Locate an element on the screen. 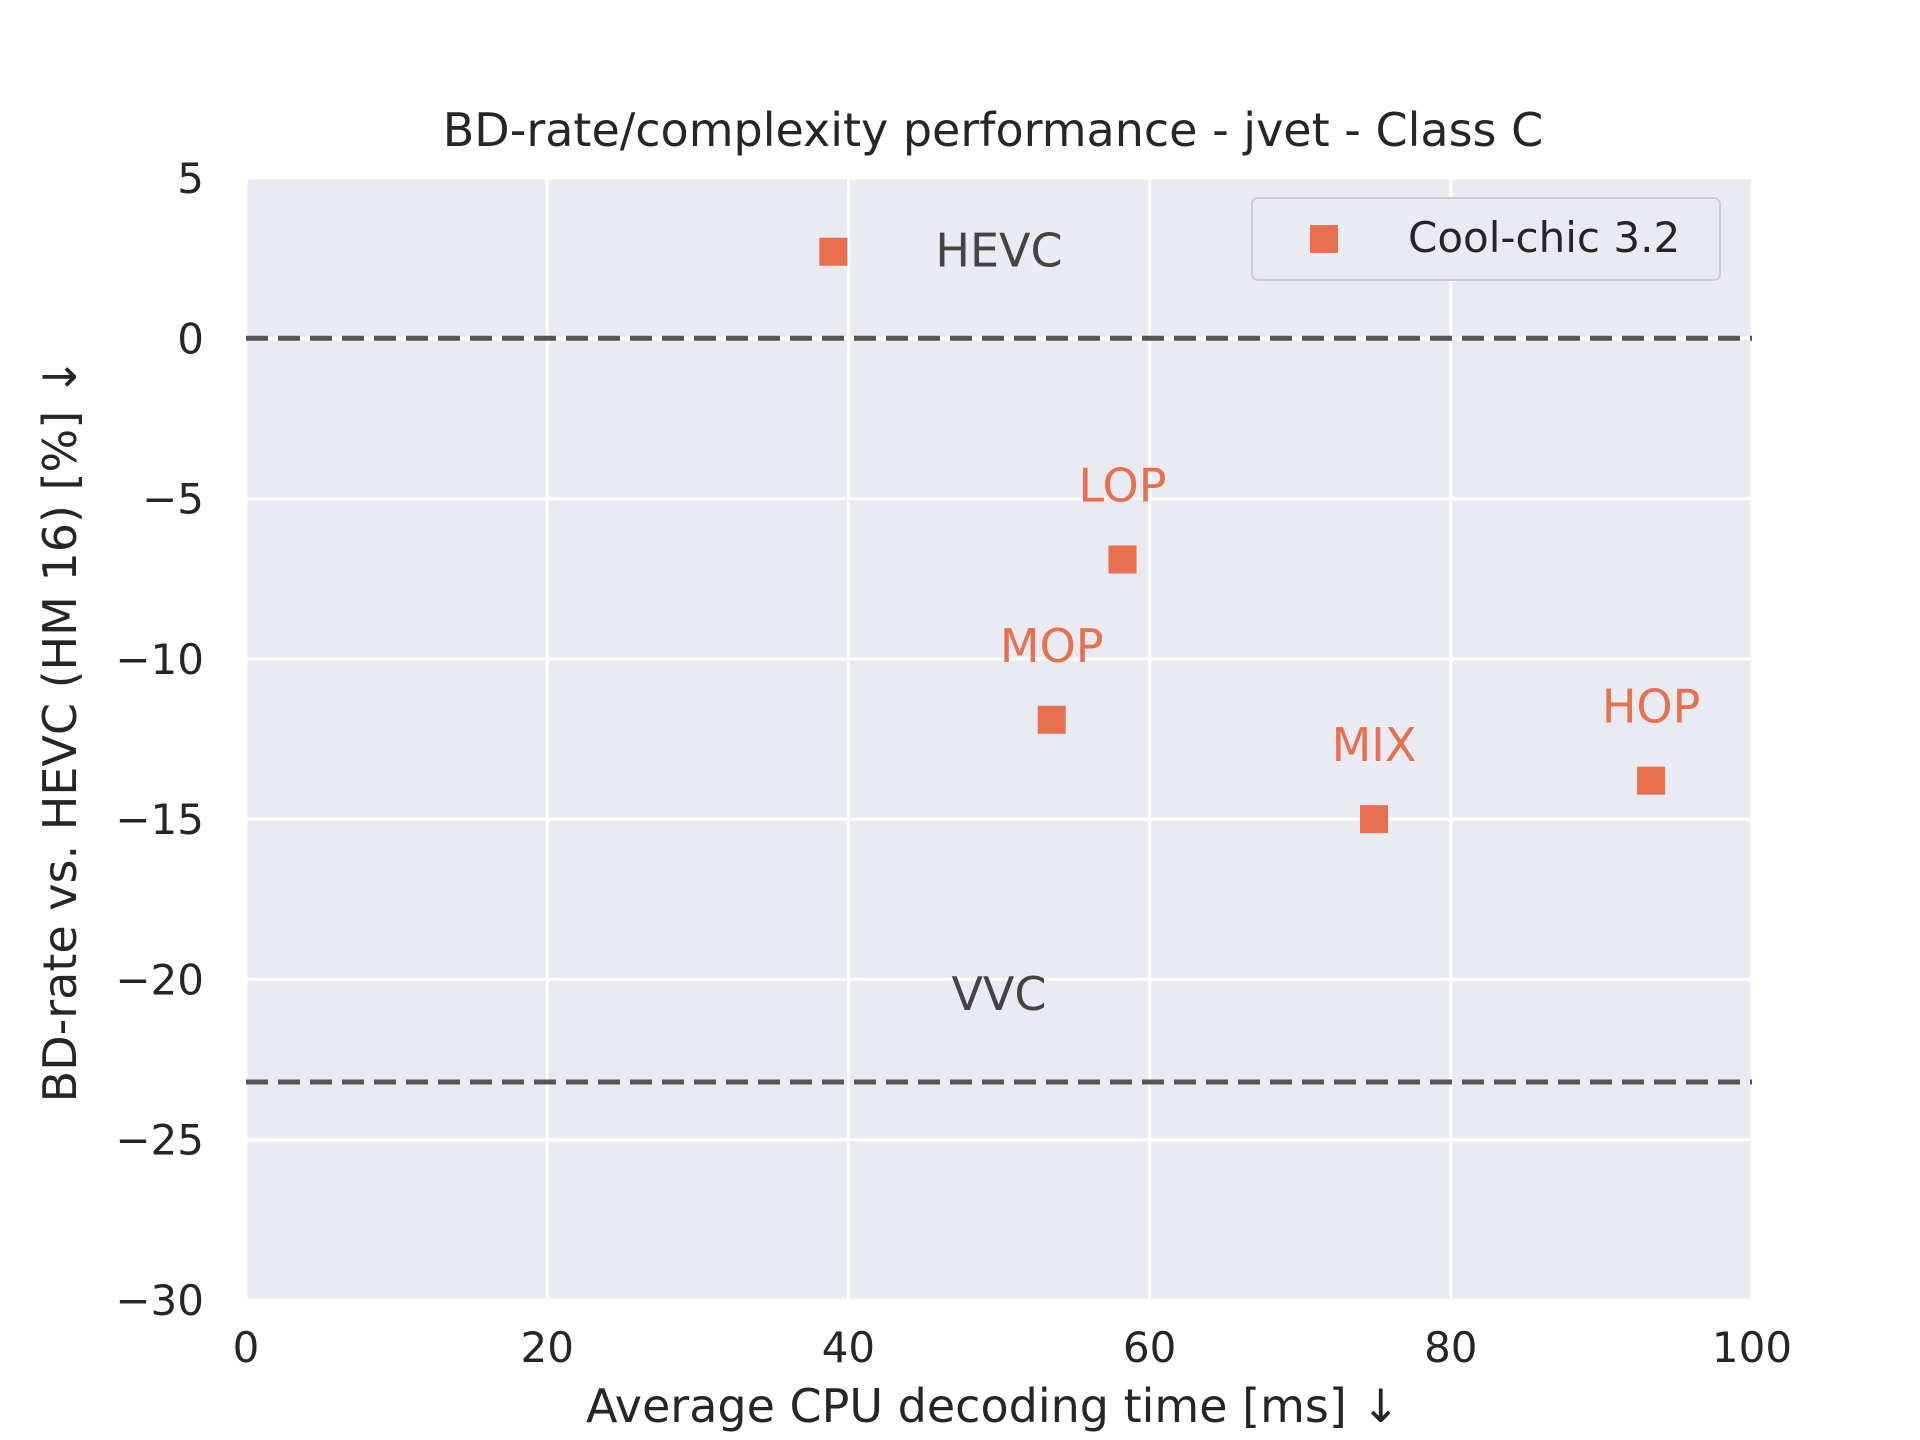  y-tick-label: −20 is located at coordinates (159, 979).